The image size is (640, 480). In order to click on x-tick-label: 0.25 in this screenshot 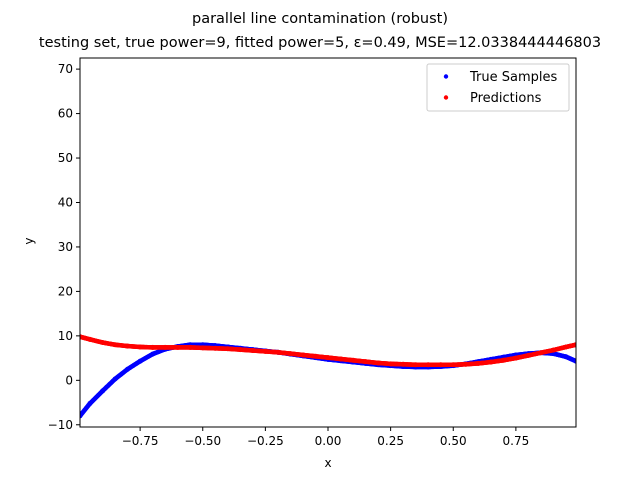, I will do `click(390, 441)`.